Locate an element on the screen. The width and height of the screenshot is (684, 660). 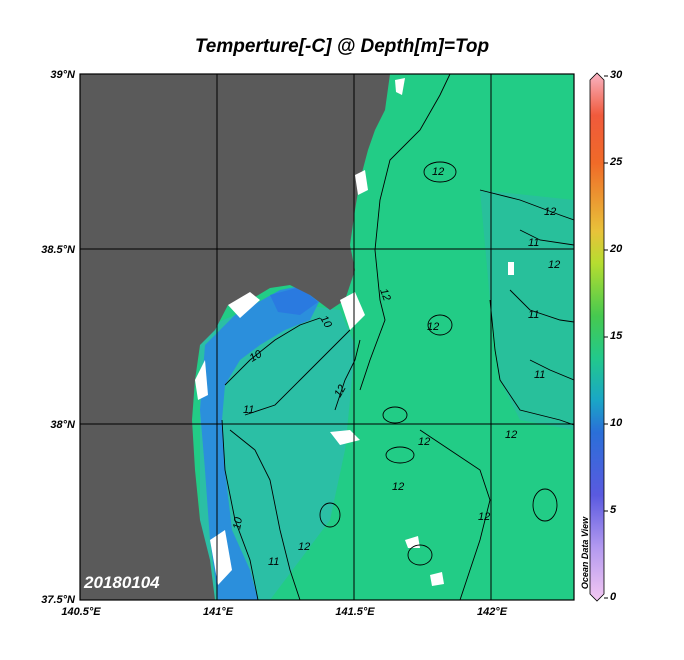
colorbar is located at coordinates (597, 337).